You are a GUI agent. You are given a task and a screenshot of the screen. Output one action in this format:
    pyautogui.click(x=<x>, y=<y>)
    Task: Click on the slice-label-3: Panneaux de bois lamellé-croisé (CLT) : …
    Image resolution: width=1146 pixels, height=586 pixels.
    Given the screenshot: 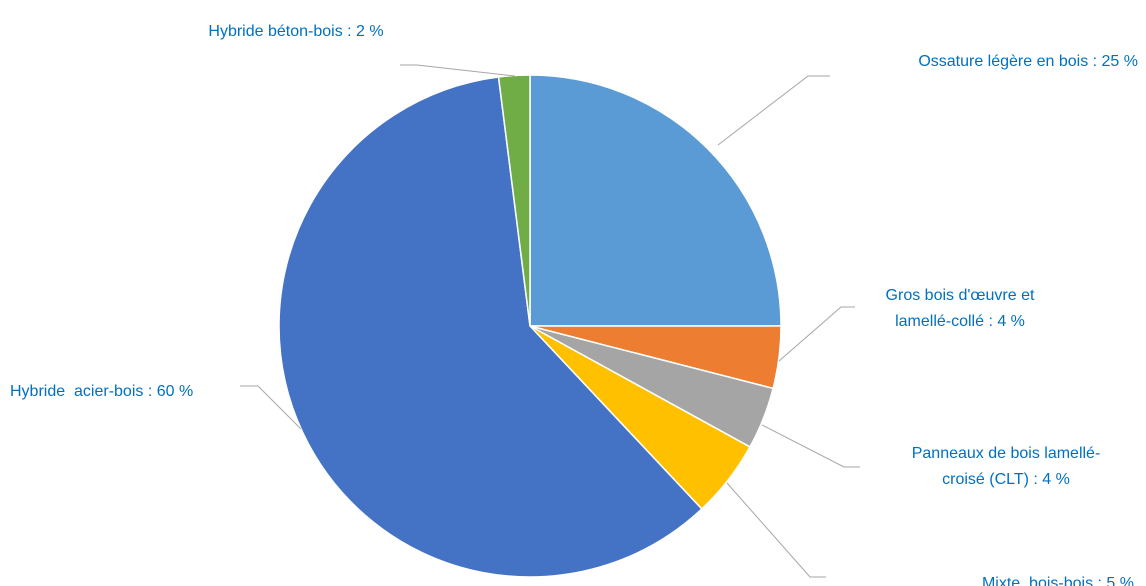 What is the action you would take?
    pyautogui.click(x=1006, y=466)
    